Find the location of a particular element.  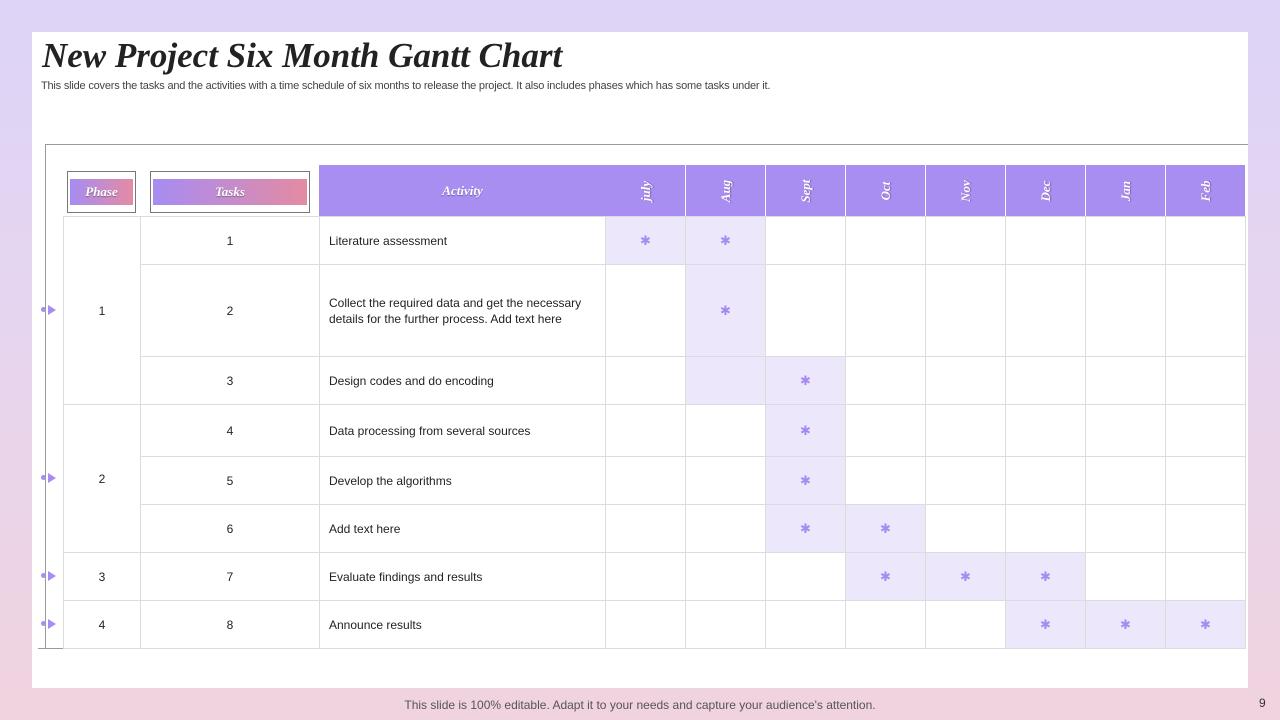

month-header-label: Aug is located at coordinates (725, 190).